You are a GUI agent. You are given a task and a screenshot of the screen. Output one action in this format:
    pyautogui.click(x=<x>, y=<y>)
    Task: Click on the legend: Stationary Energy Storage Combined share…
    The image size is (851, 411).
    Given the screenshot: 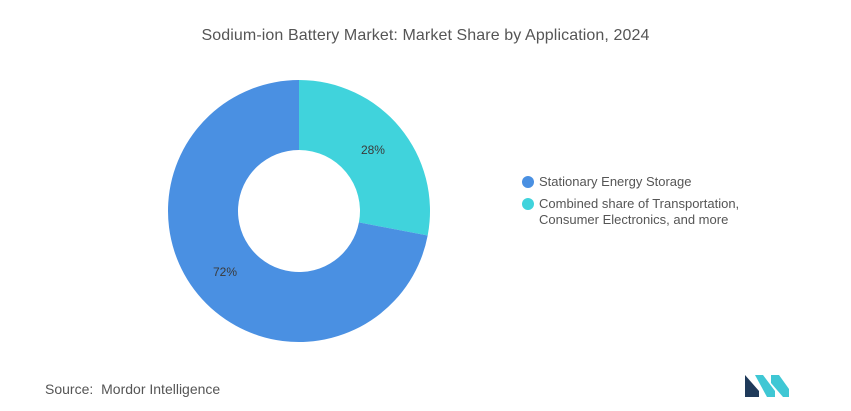 What is the action you would take?
    pyautogui.click(x=672, y=204)
    